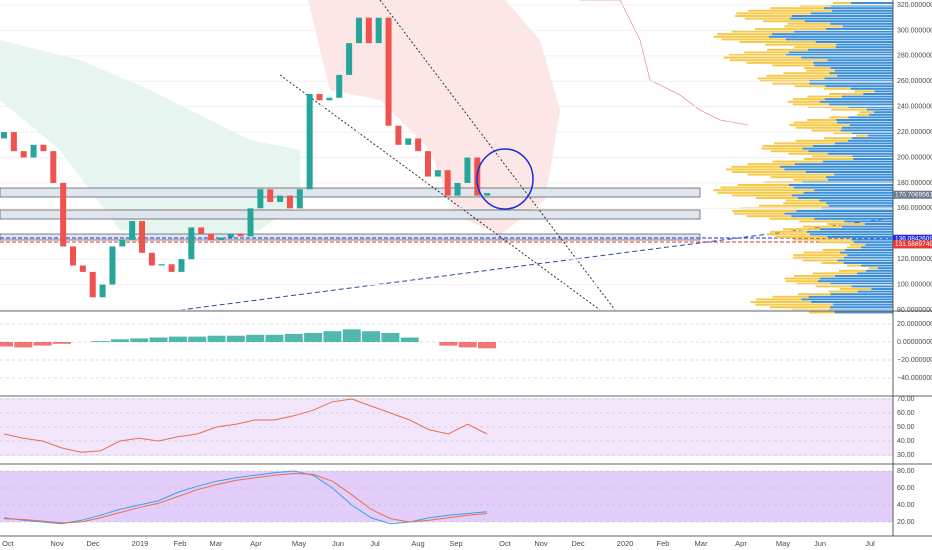 The height and width of the screenshot is (550, 932). Describe the element at coordinates (338, 543) in the screenshot. I see `x-tick-label: Jun` at that location.